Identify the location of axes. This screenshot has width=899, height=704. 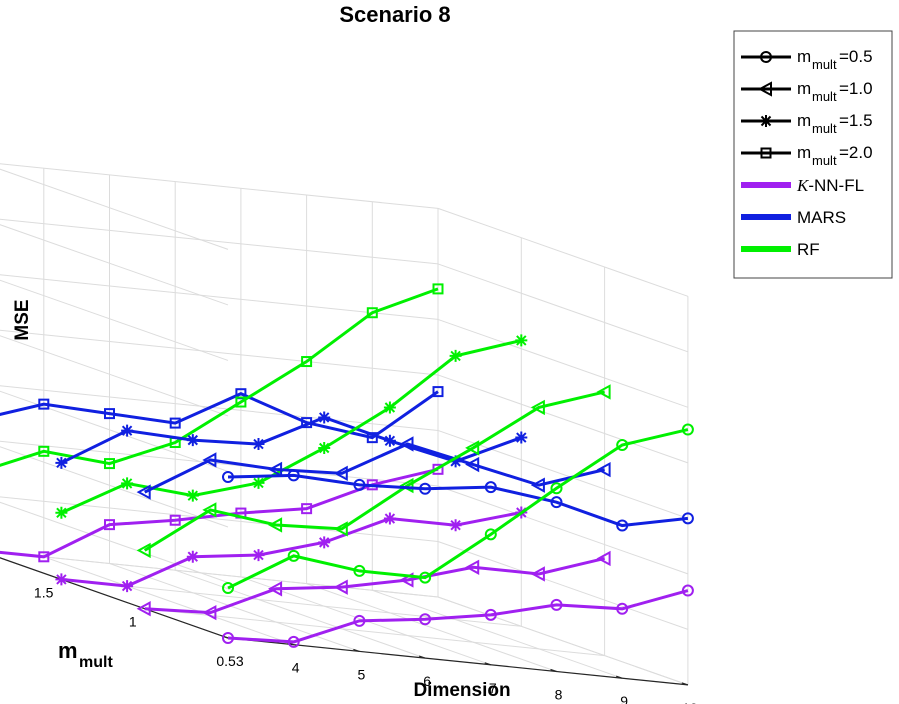
(344, 621).